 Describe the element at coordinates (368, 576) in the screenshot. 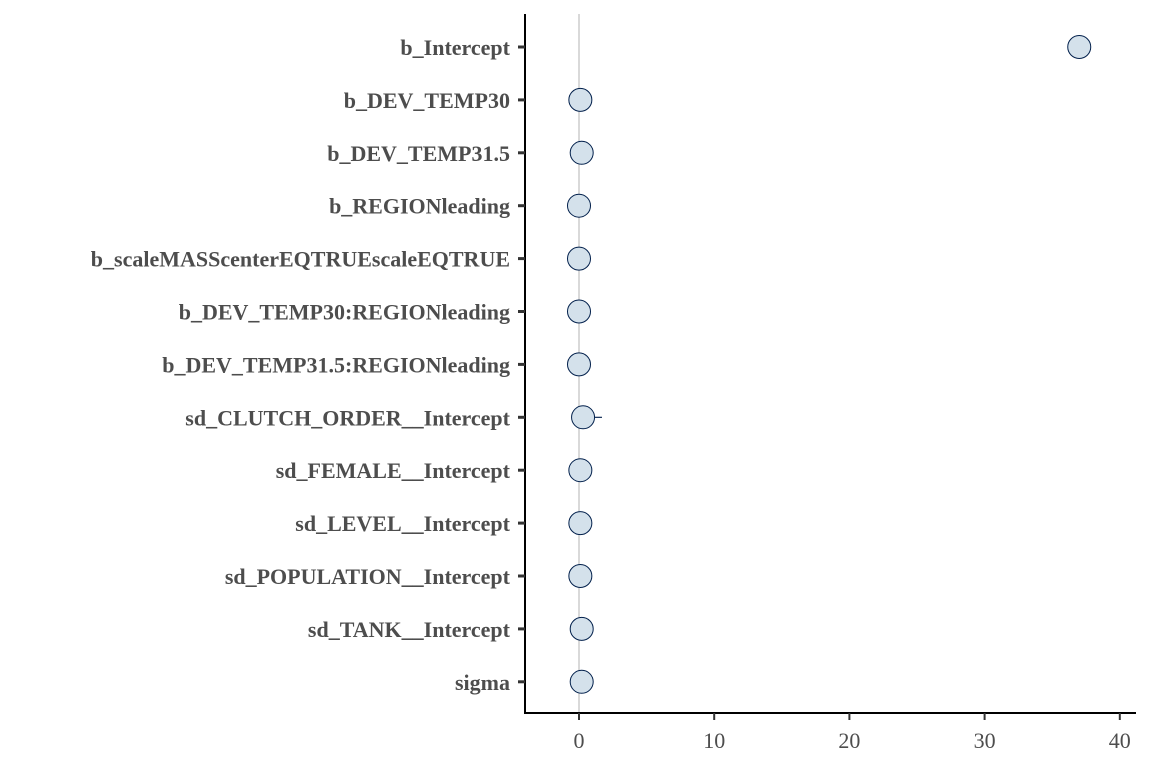

I see `y-tick-label: sd_POPULATION__Intercept` at that location.